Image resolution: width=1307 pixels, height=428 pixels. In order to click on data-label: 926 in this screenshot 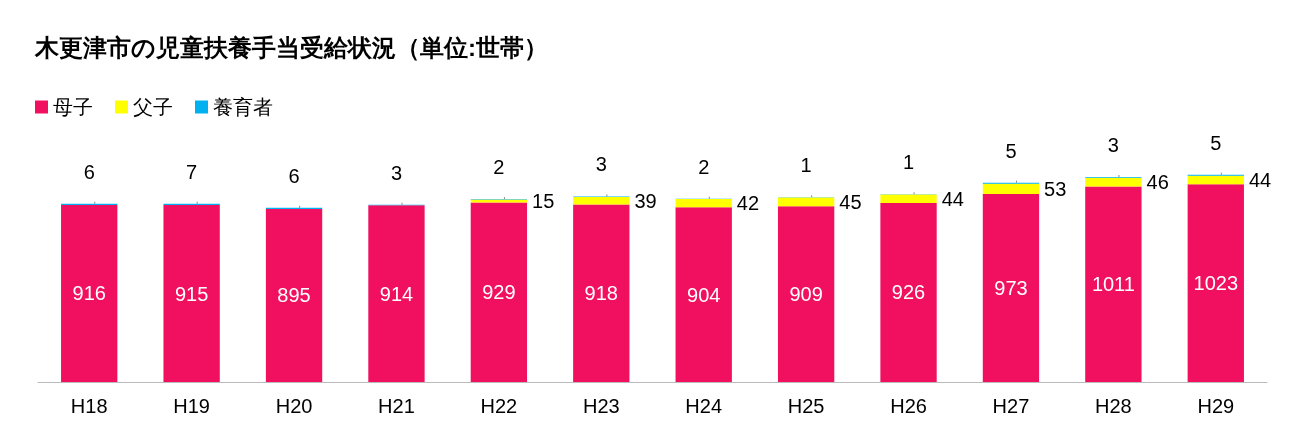, I will do `click(908, 292)`.